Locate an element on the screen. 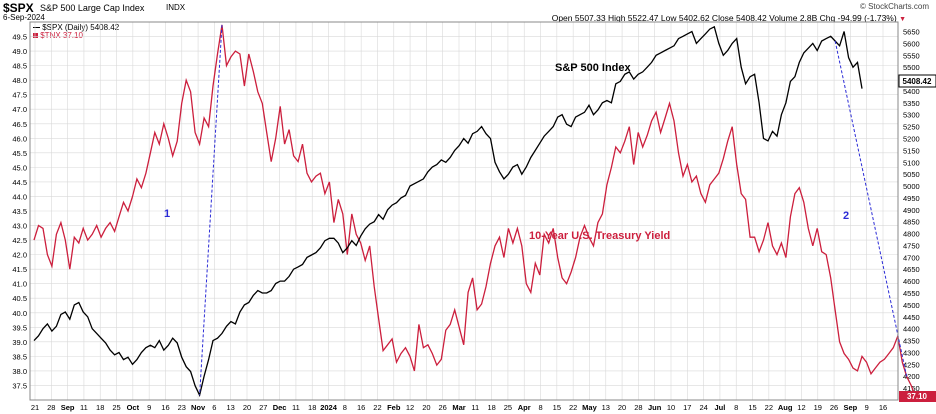 This screenshot has width=936, height=414. left-tick-label: 37.5 is located at coordinates (19, 385).